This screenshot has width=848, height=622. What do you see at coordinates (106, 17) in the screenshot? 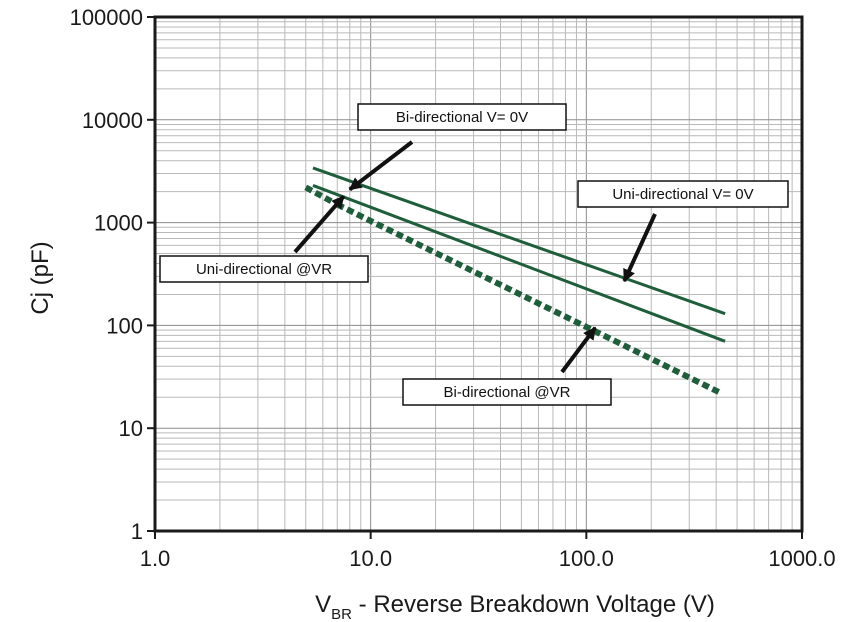
I see `y-tick-label: 100000` at bounding box center [106, 17].